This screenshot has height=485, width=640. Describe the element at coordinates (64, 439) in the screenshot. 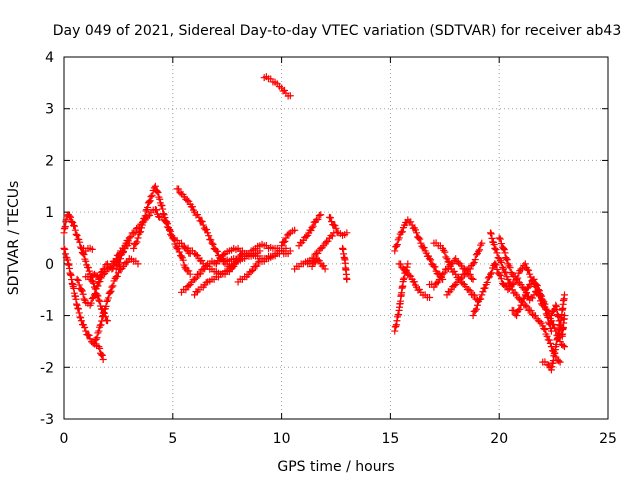

I see `x-tick-label: 0` at that location.